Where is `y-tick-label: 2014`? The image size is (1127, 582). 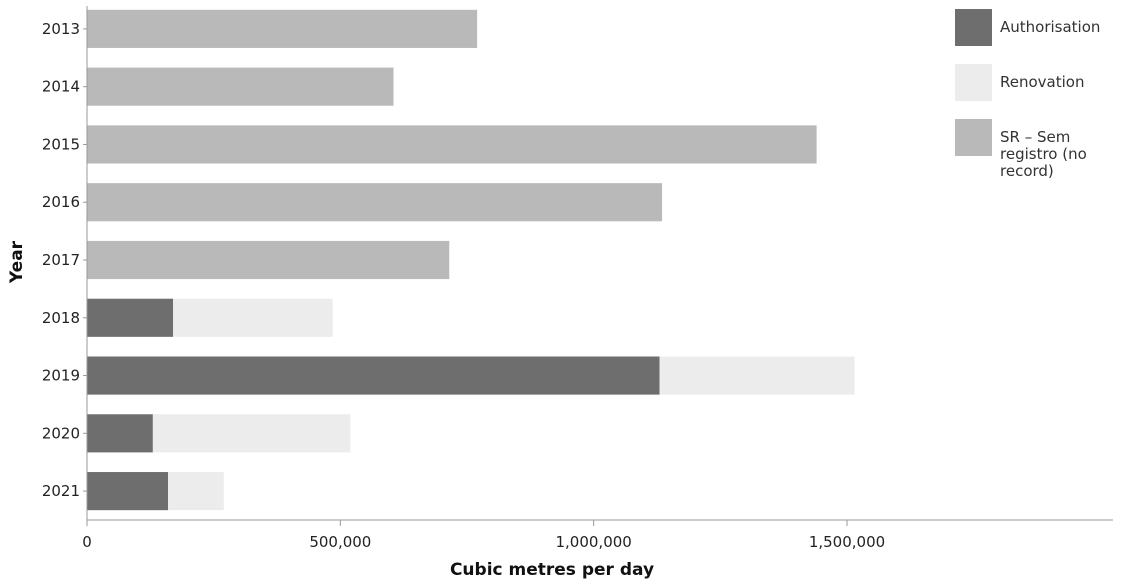 y-tick-label: 2014 is located at coordinates (61, 87).